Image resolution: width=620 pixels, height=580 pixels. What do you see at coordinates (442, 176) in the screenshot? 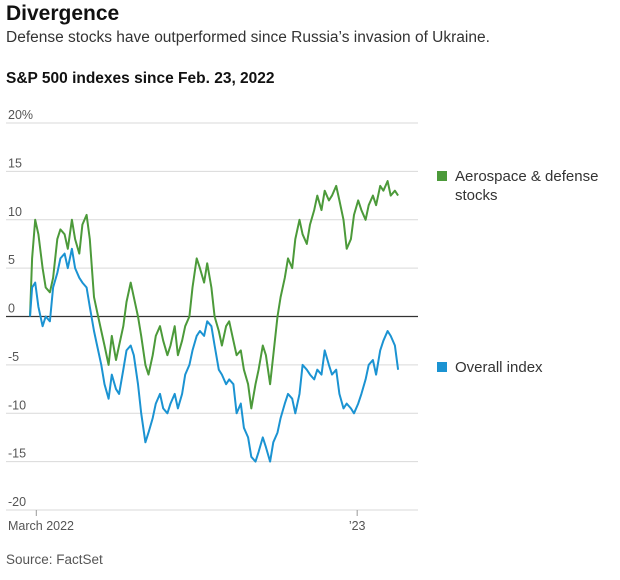
I see `legend-swatch-green` at bounding box center [442, 176].